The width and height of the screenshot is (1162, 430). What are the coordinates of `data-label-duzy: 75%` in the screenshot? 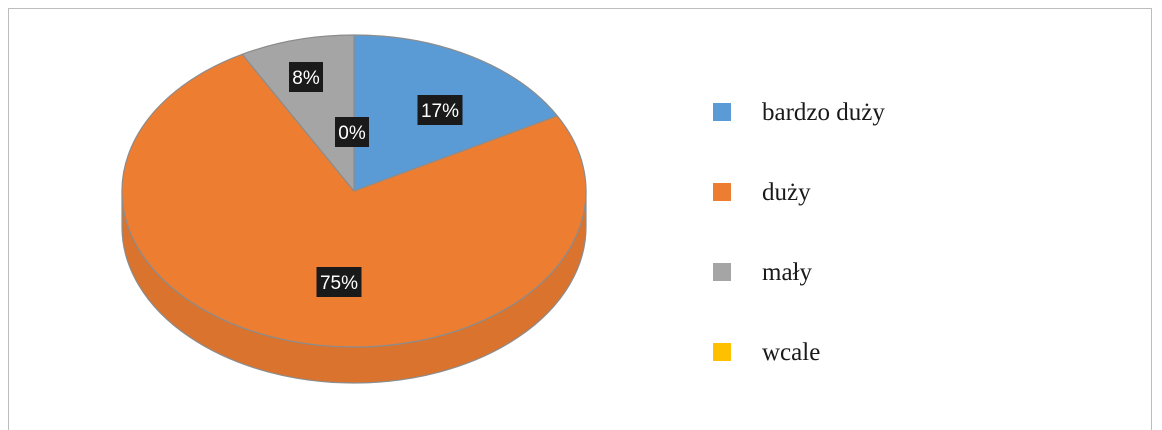 It's located at (339, 282).